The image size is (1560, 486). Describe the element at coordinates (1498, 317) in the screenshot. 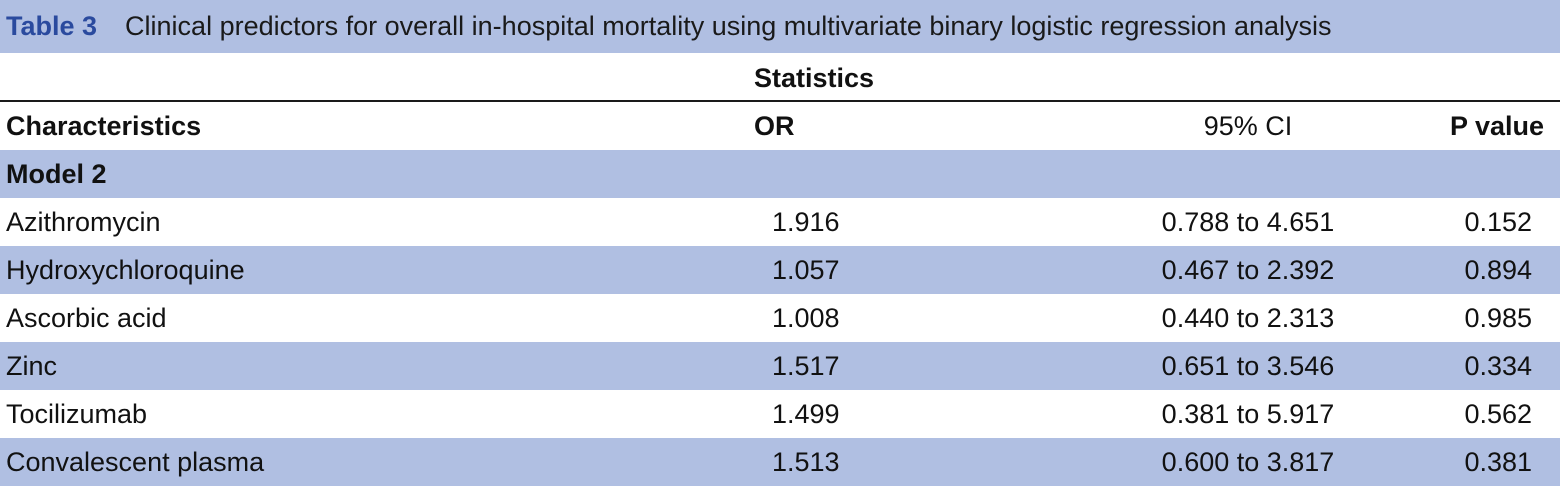

I see `row-p-value: 0.985` at that location.